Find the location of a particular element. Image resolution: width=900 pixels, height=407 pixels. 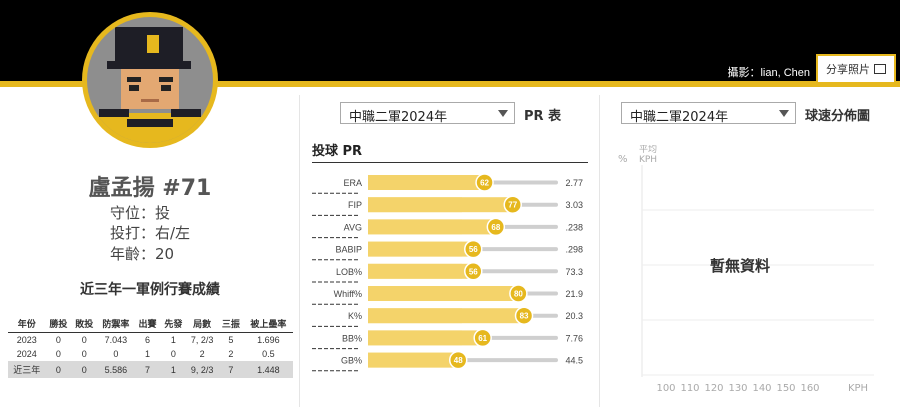

pr-stat-value: 73.3 is located at coordinates (574, 272).